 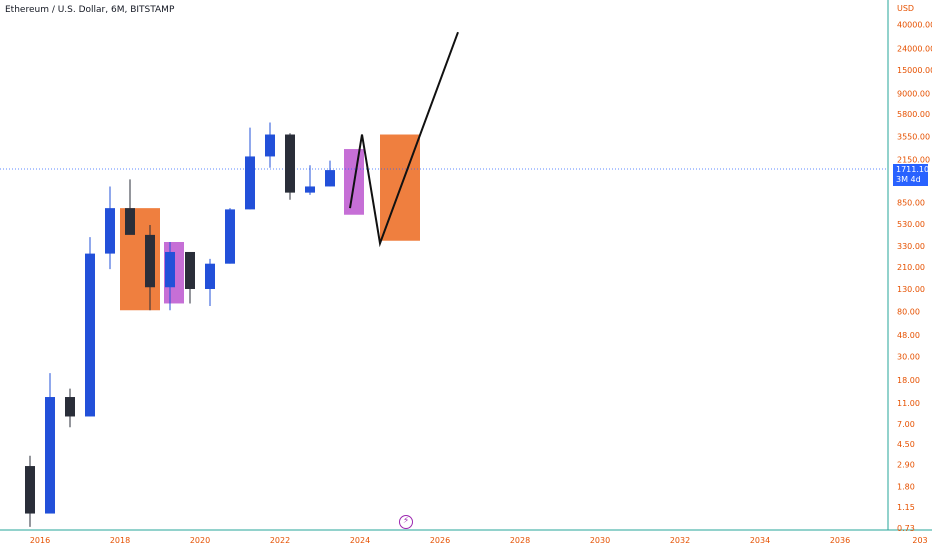 What do you see at coordinates (906, 507) in the screenshot?
I see `price-tick-label: 1.15` at bounding box center [906, 507].